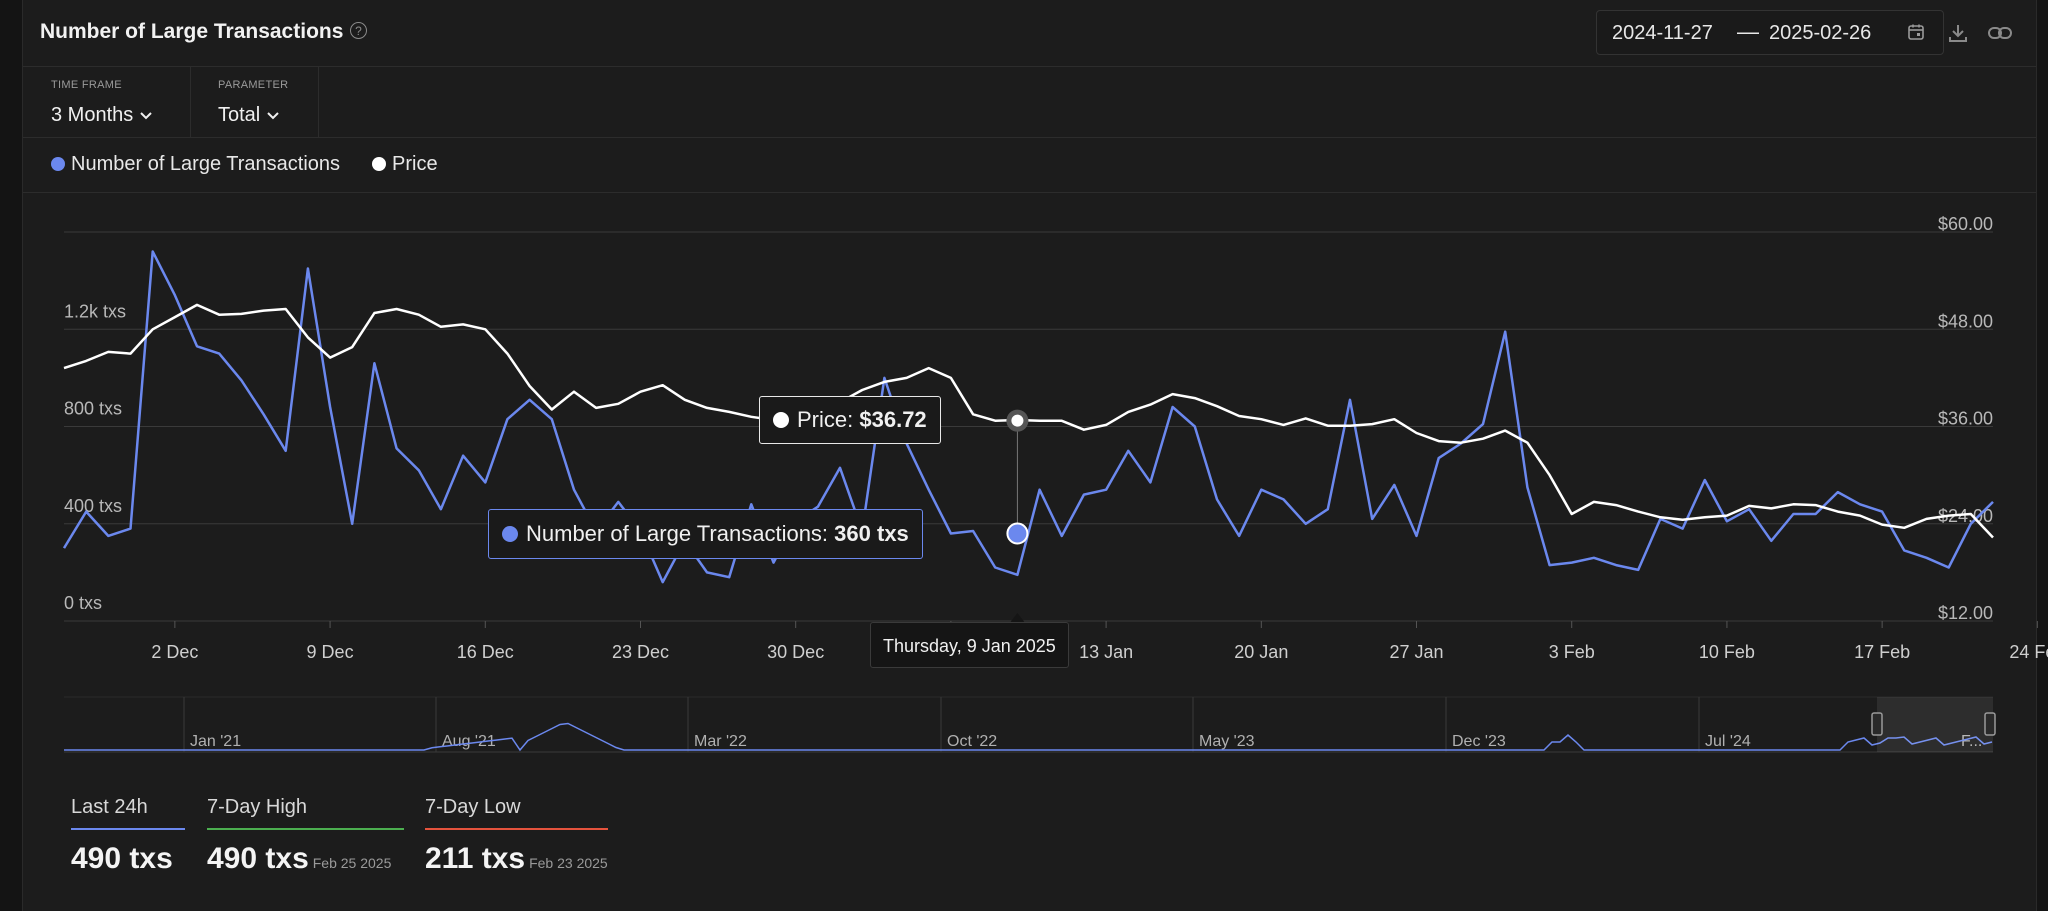  I want to click on legend-dot-transactions, so click(58, 164).